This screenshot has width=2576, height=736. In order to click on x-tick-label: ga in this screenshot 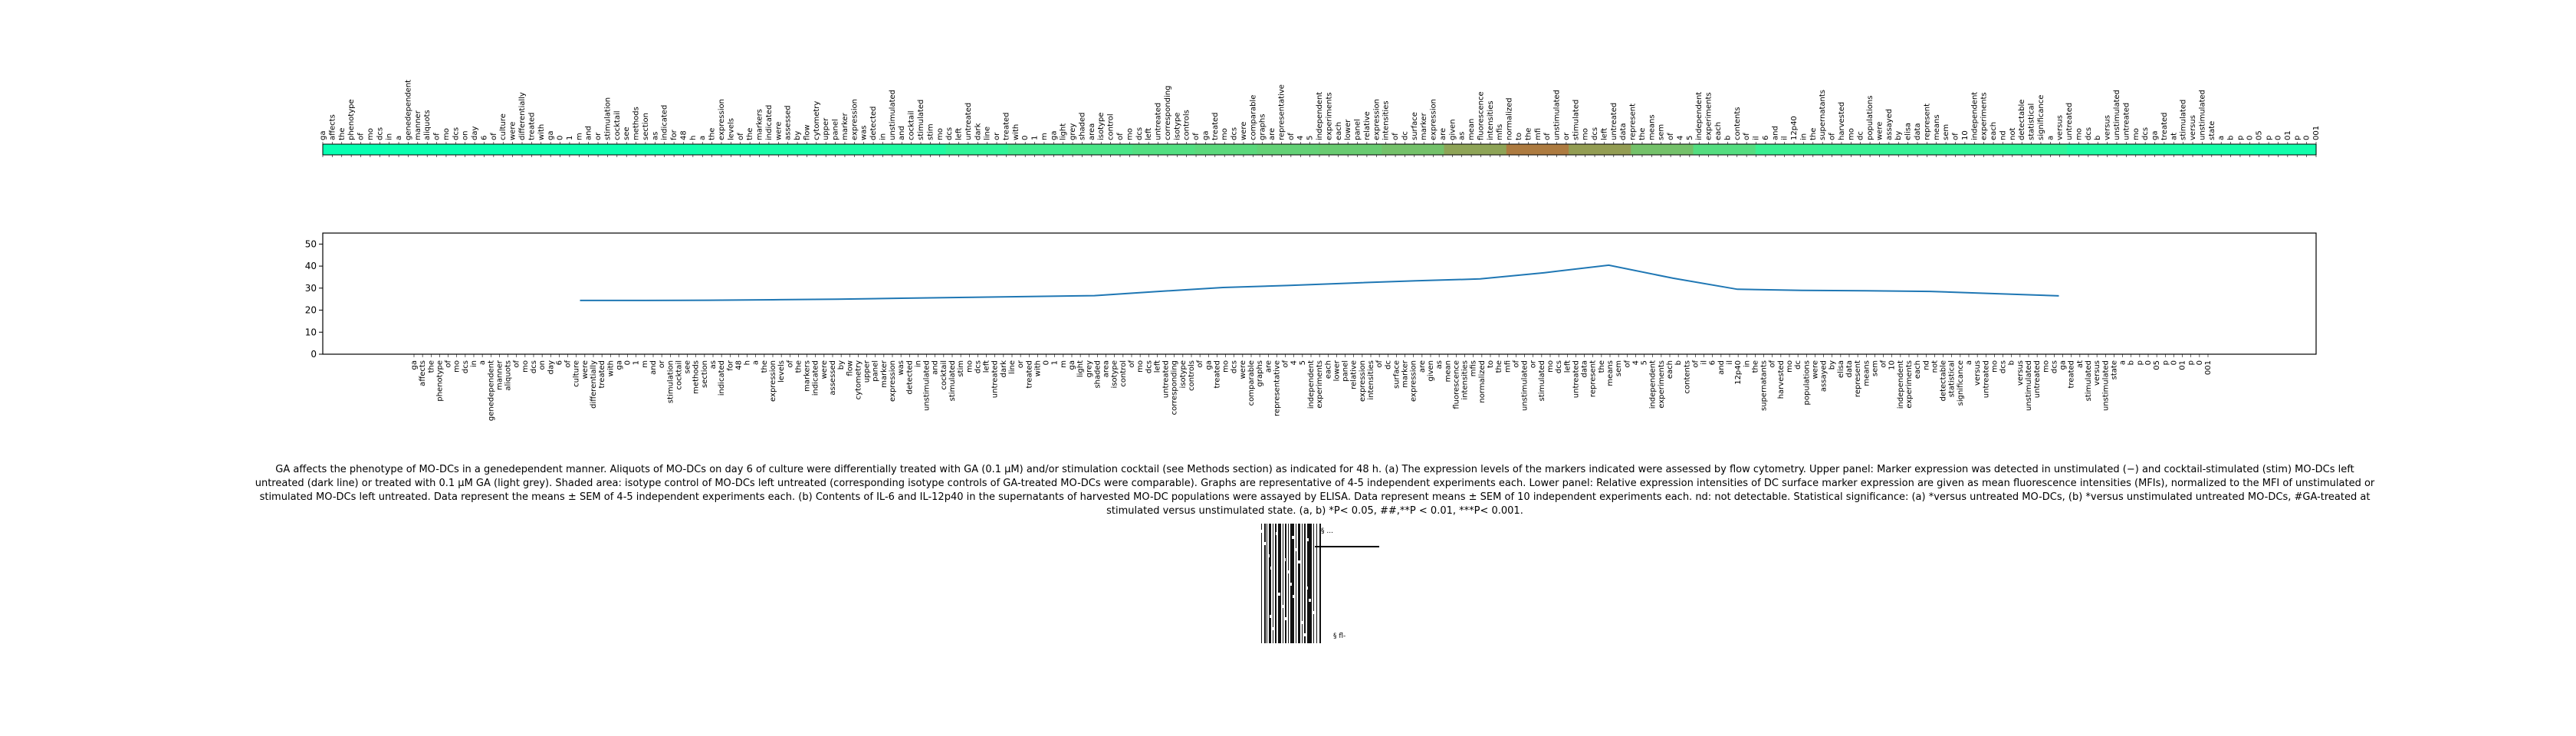, I will do `click(1072, 365)`.